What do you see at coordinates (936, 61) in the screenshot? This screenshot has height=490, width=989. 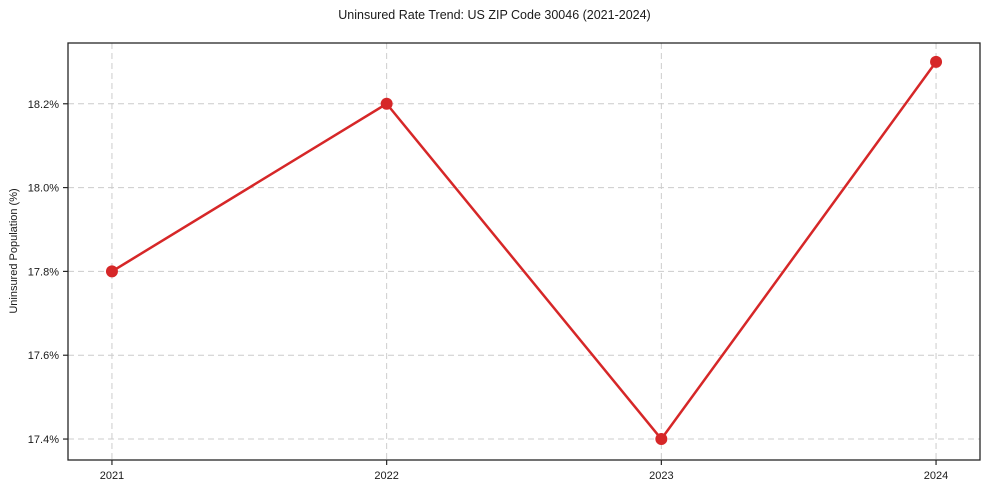 I see `data-point-2024` at bounding box center [936, 61].